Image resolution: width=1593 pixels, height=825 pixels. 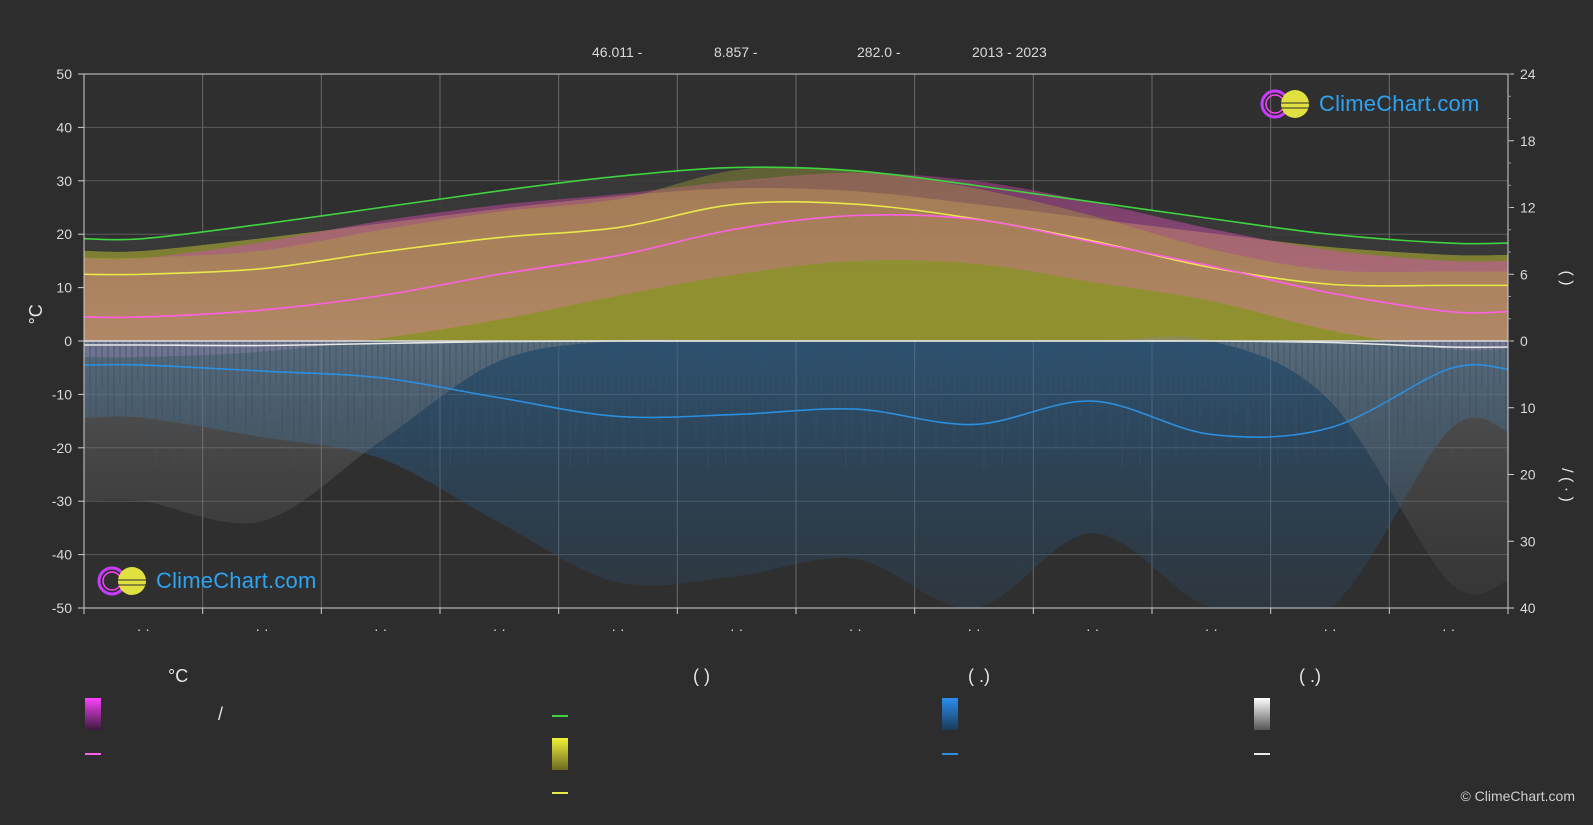 I want to click on left-tick-label: 0, so click(x=68, y=341).